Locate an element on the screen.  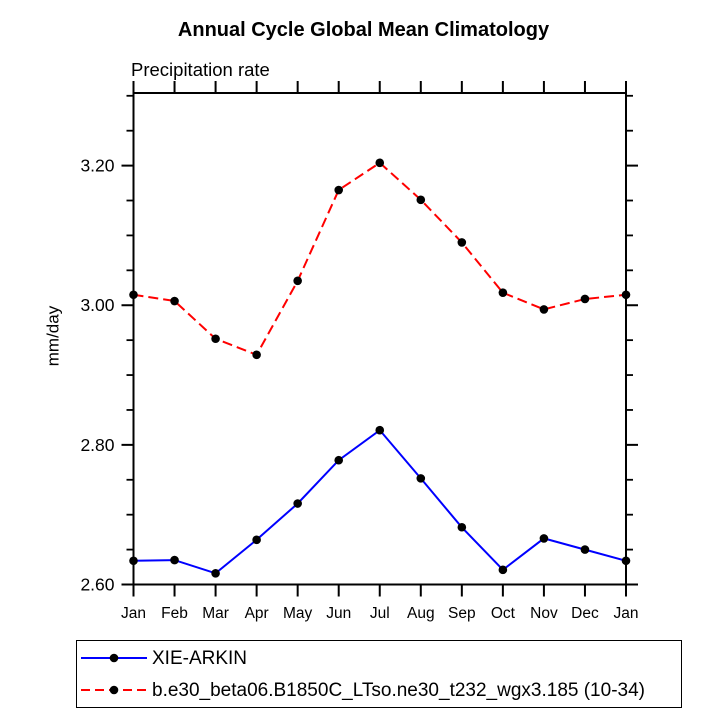
x-tick-label: Mar is located at coordinates (215, 613).